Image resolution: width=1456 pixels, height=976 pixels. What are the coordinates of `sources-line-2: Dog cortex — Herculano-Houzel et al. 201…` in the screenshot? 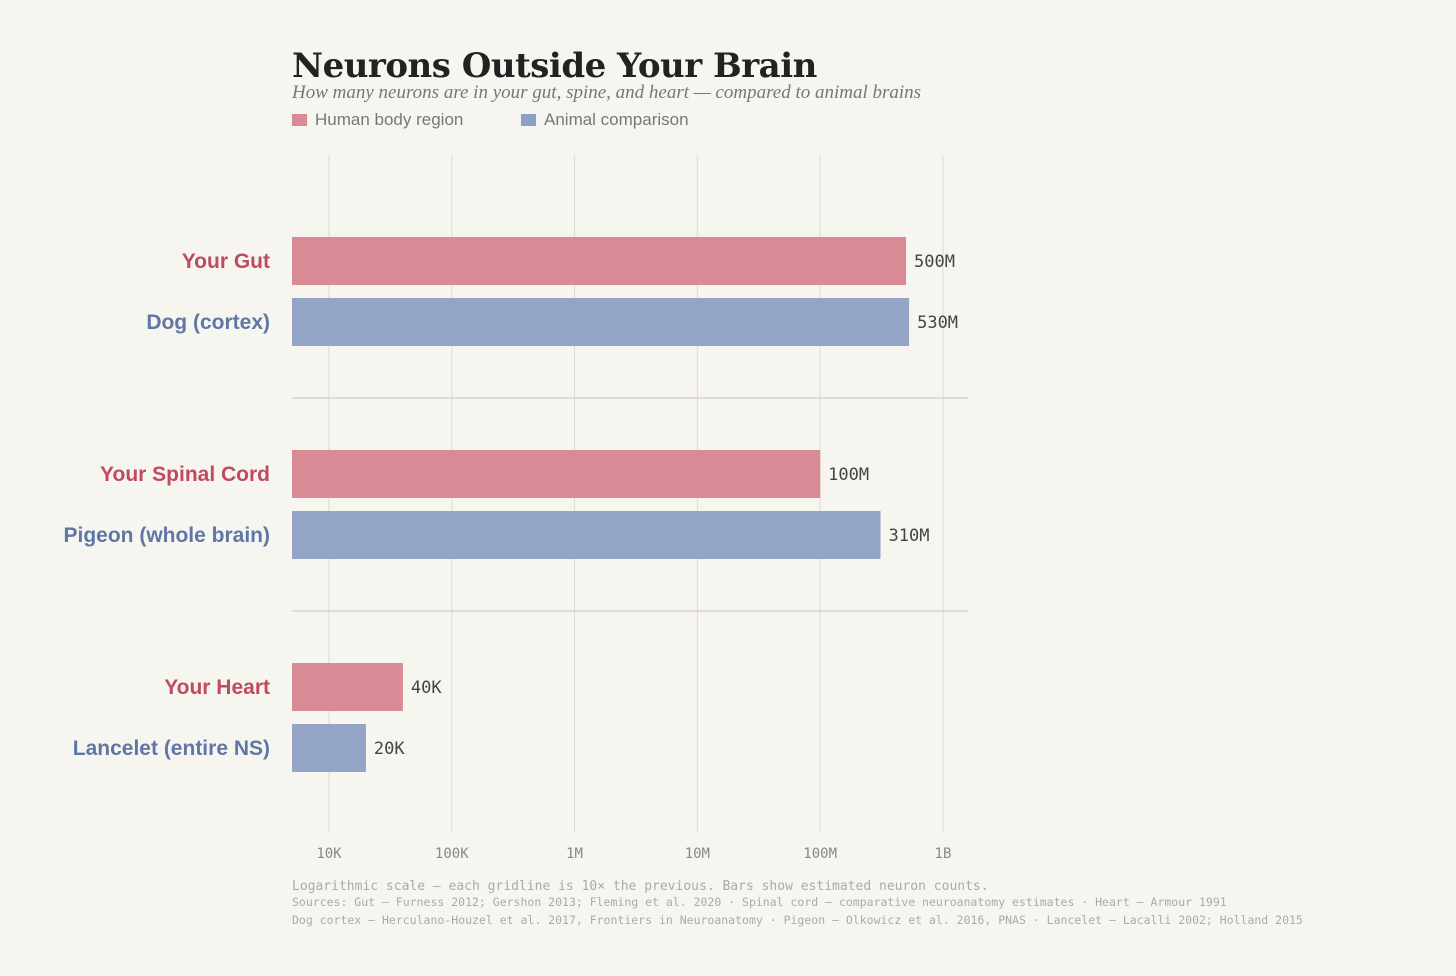 It's located at (797, 920).